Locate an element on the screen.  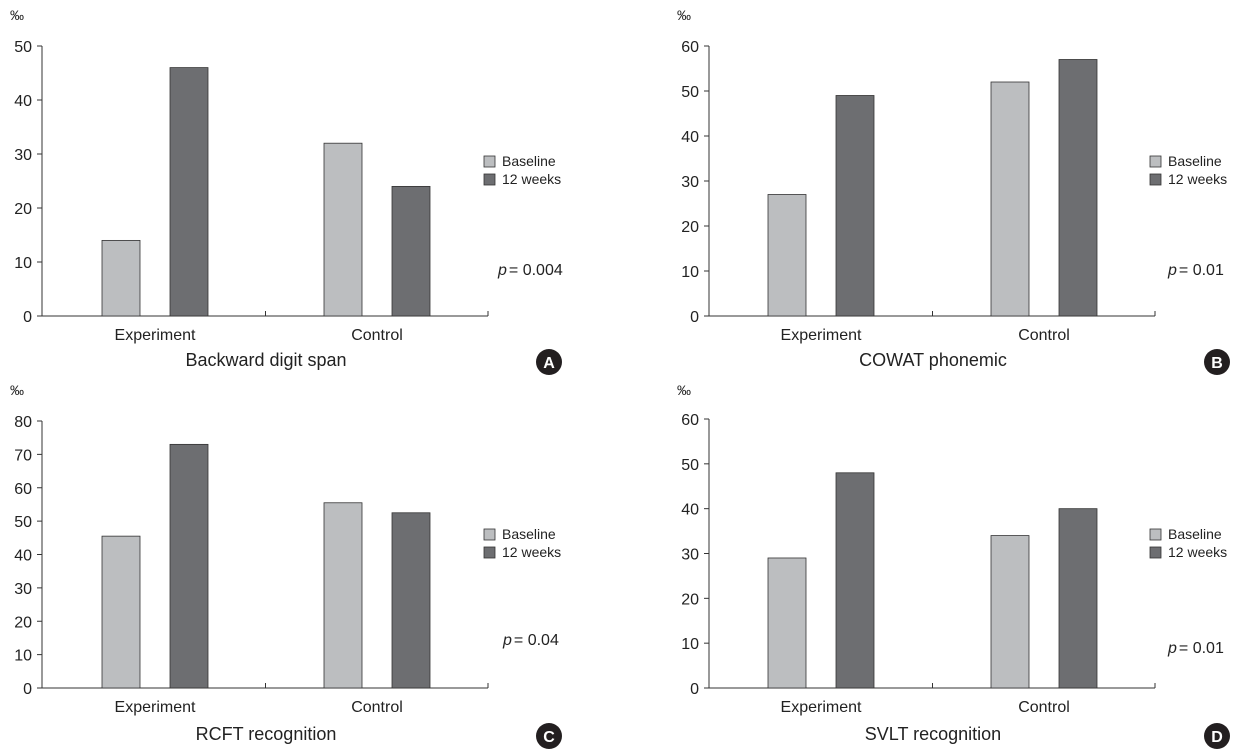
p-value-annotation: p = 0.004 is located at coordinates (530, 270).